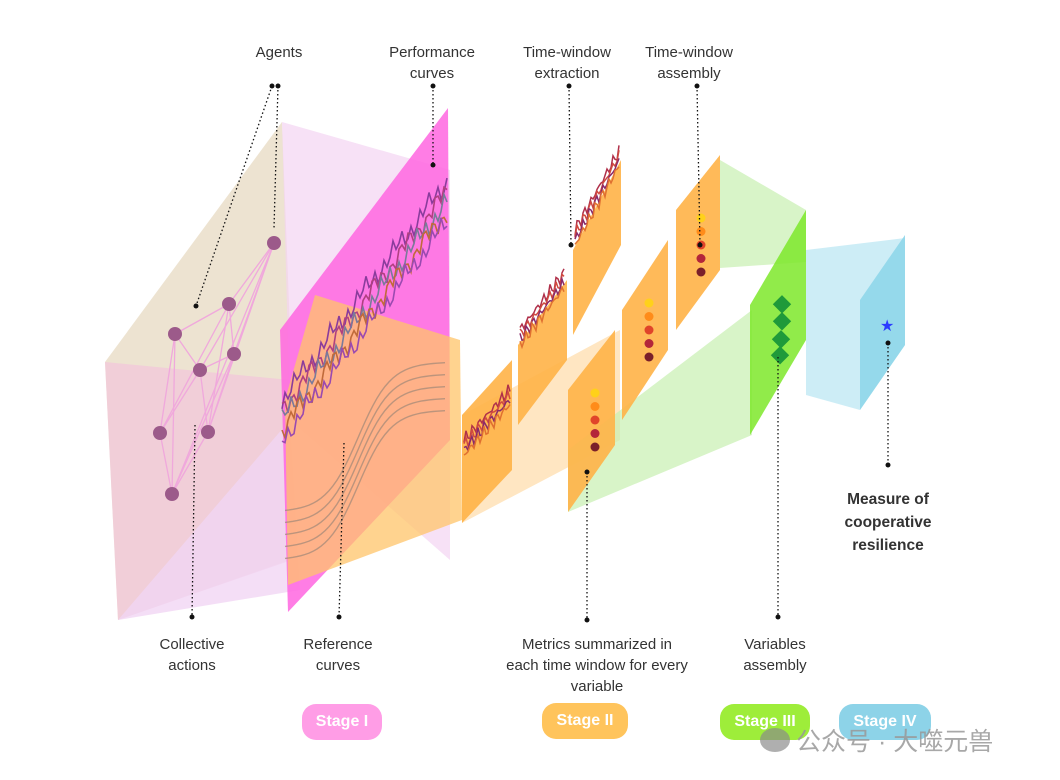  I want to click on stage-1-badge: Stage I, so click(342, 722).